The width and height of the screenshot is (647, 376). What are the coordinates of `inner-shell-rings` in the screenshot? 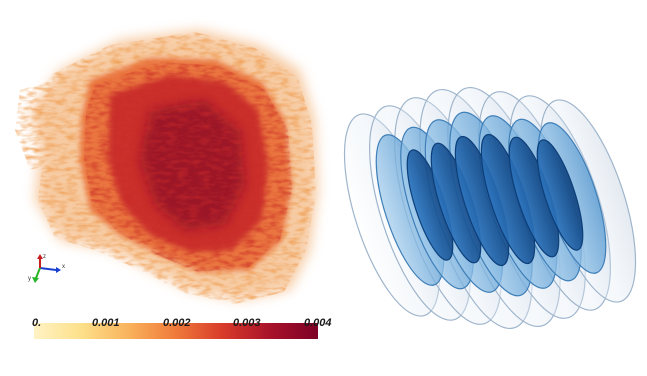 It's located at (495, 200).